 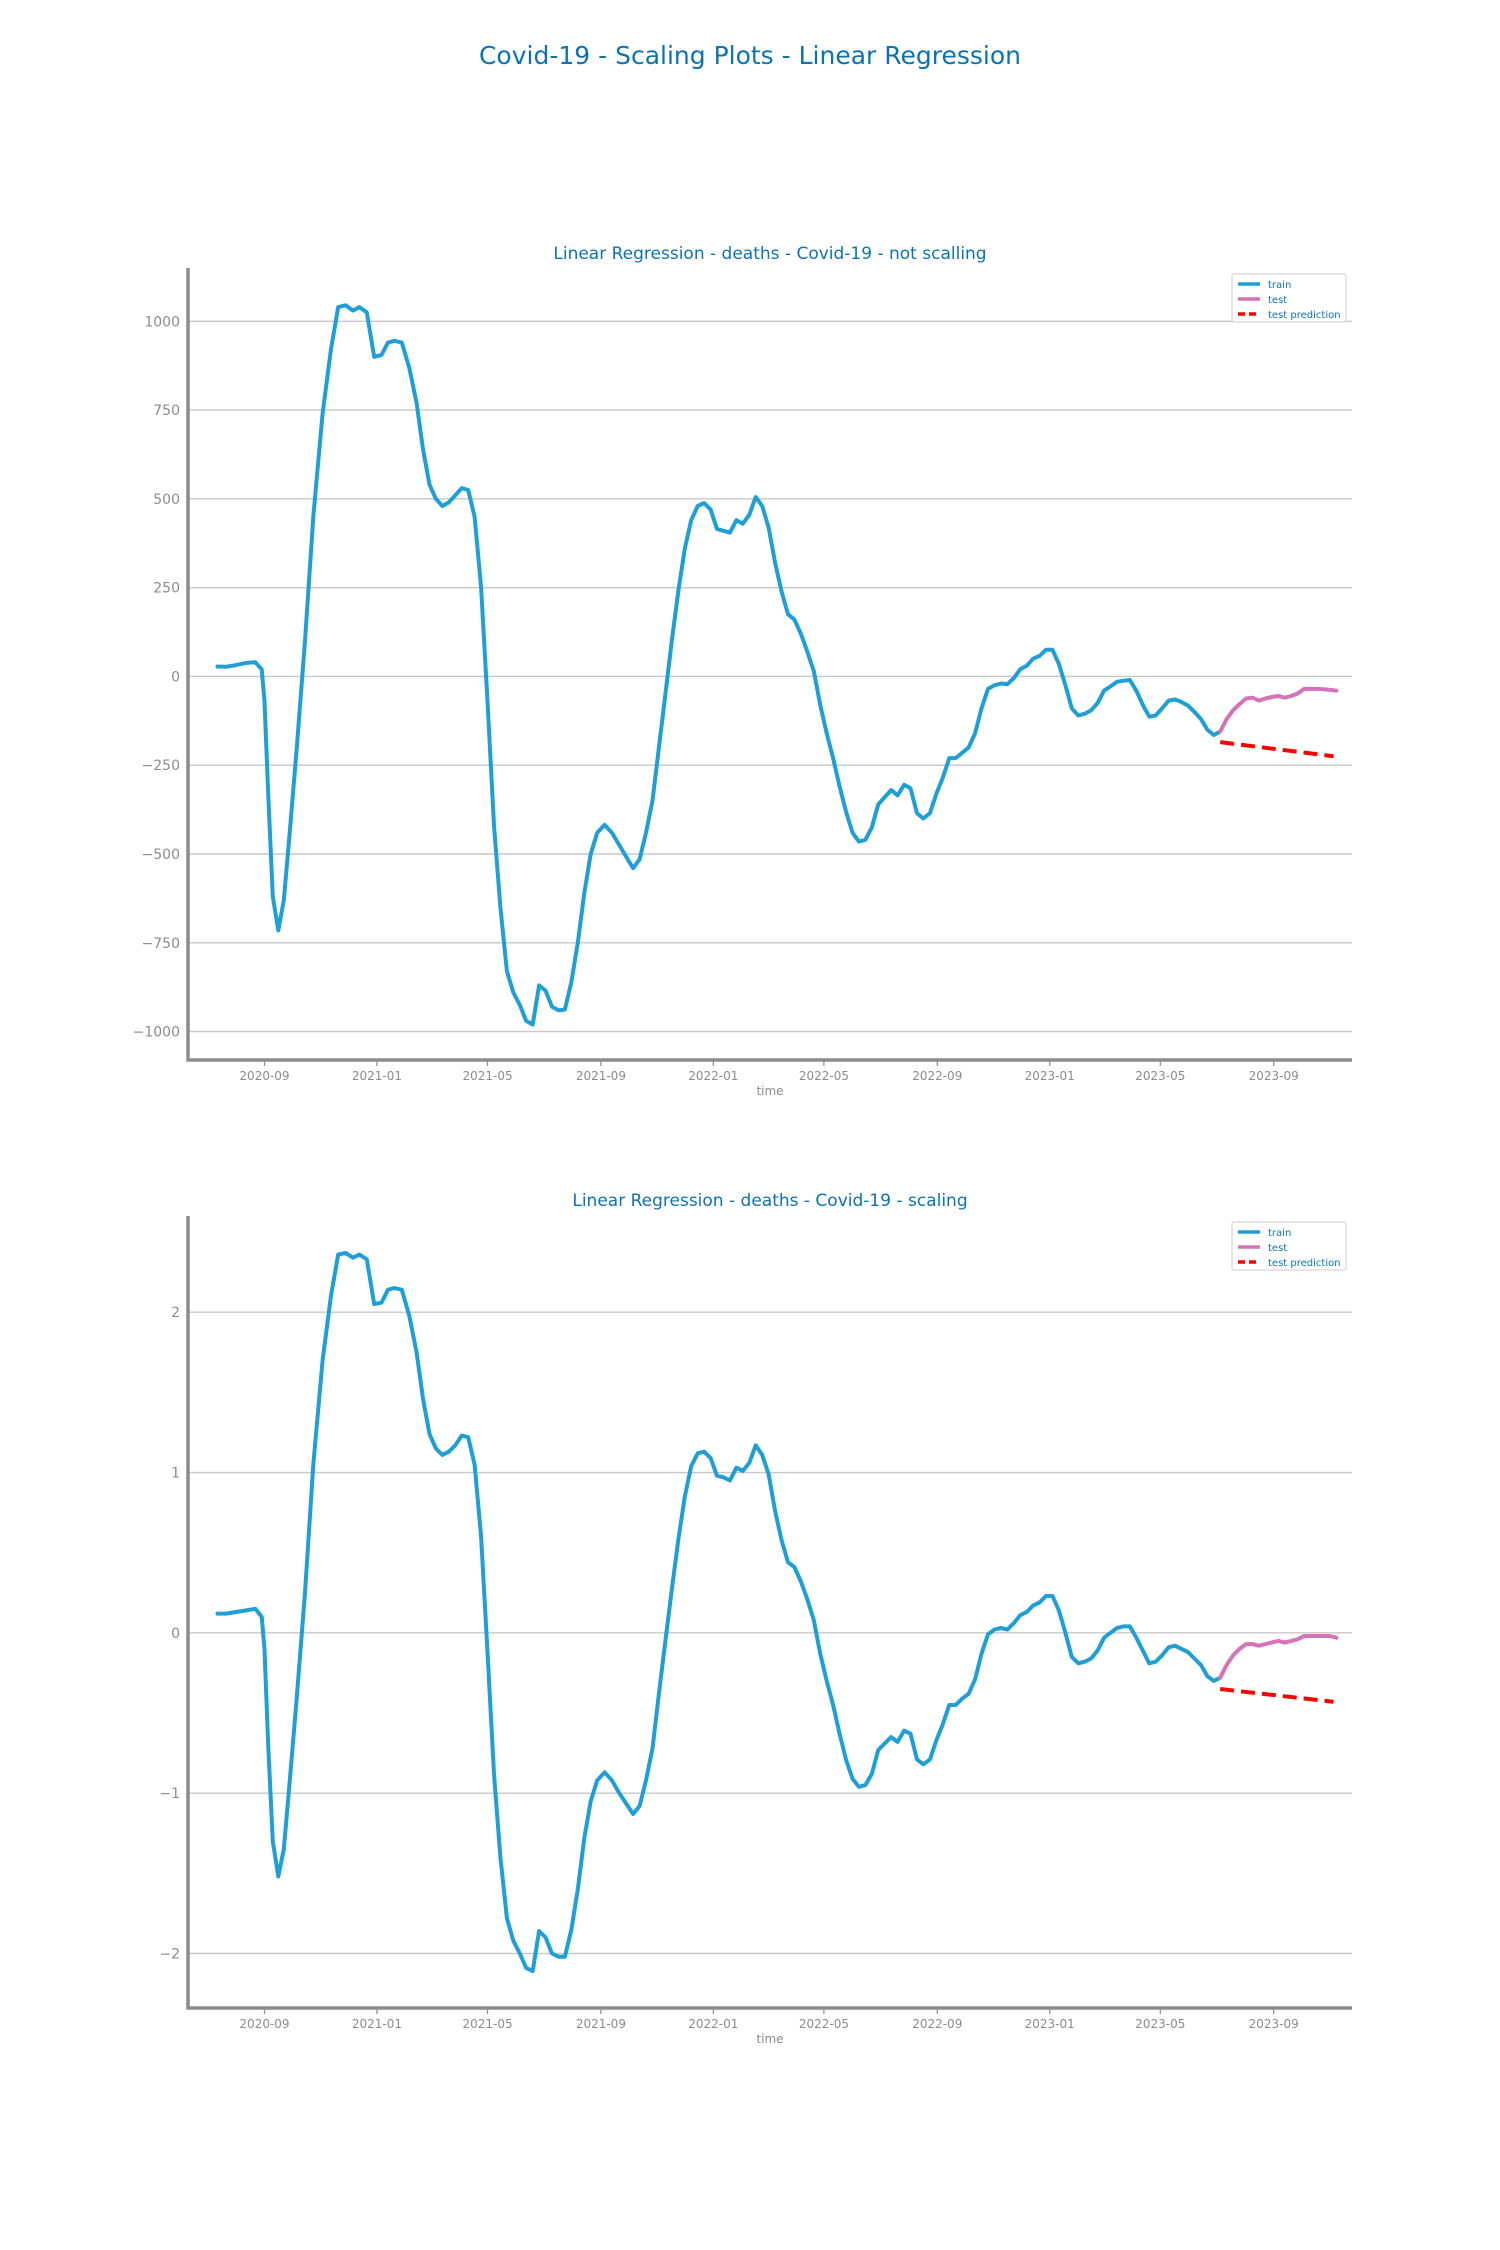 What do you see at coordinates (166, 500) in the screenshot?
I see `y-tick-label: 500` at bounding box center [166, 500].